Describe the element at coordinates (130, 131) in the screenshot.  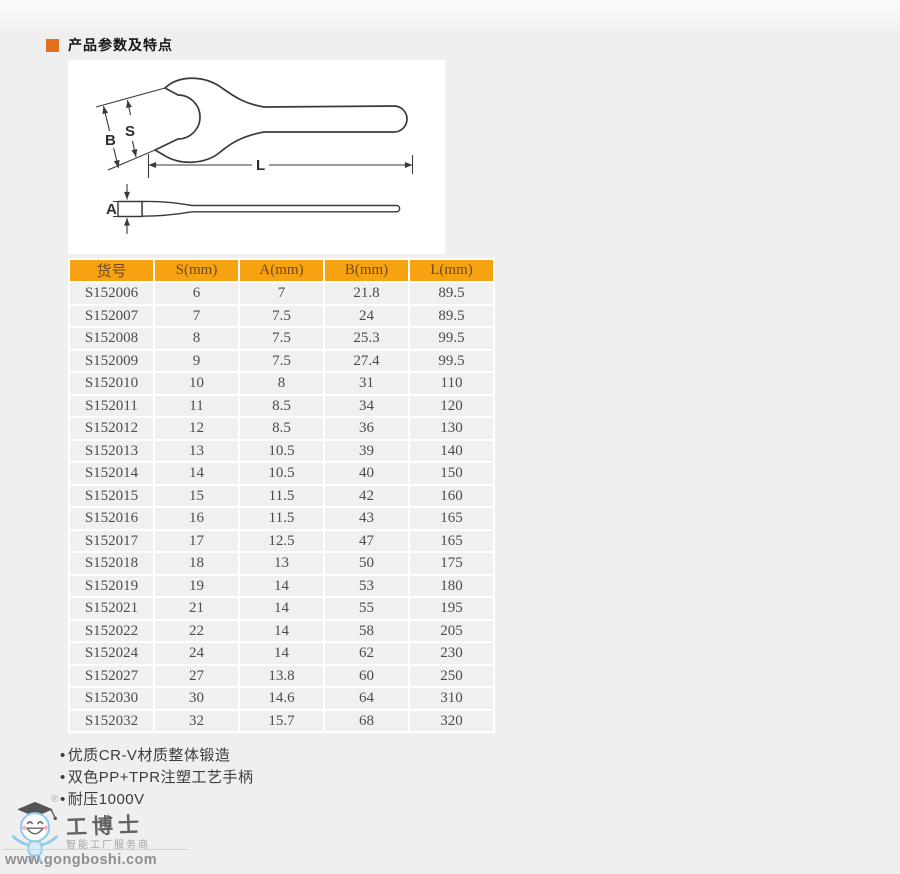
I see `dim-label-s: S` at that location.